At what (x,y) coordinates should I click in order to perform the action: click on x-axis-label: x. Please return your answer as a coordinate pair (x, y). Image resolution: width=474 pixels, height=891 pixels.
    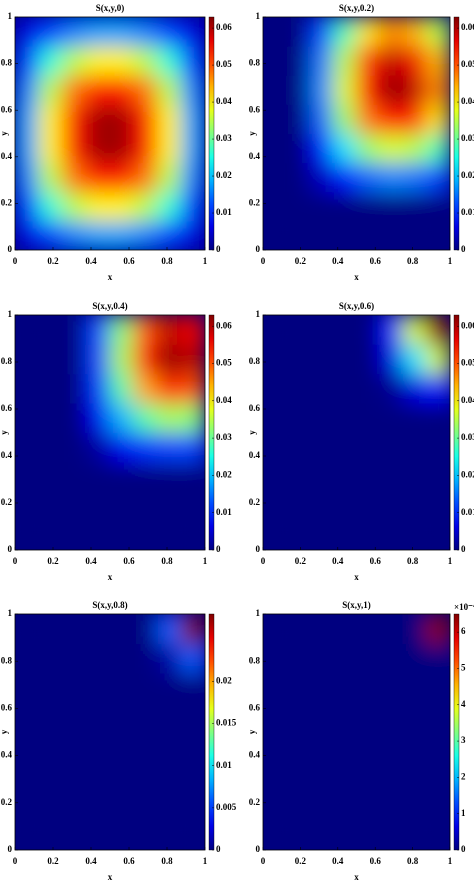
    Looking at the image, I should click on (356, 577).